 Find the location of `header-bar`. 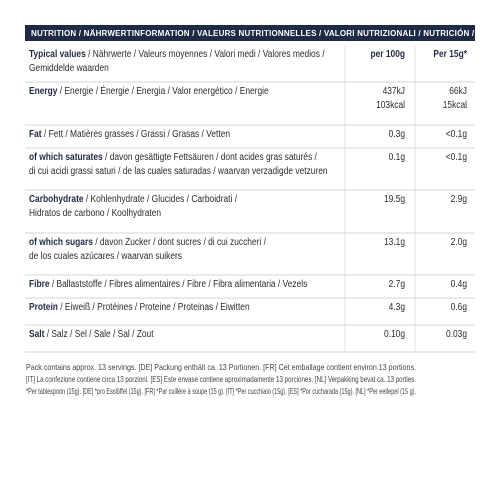

header-bar is located at coordinates (250, 33).